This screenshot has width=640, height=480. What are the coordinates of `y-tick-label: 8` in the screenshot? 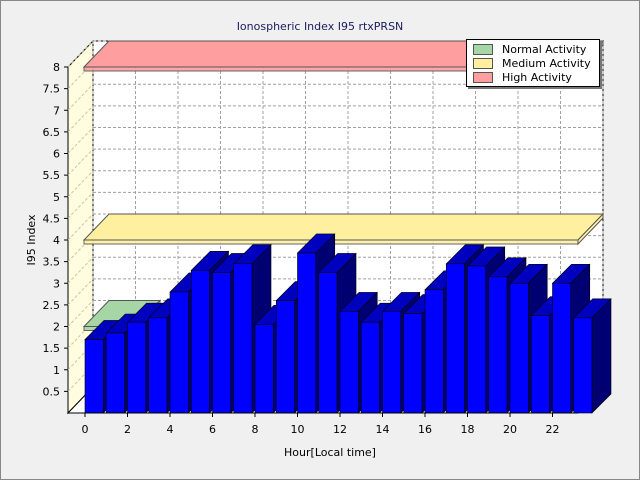 It's located at (56, 67).